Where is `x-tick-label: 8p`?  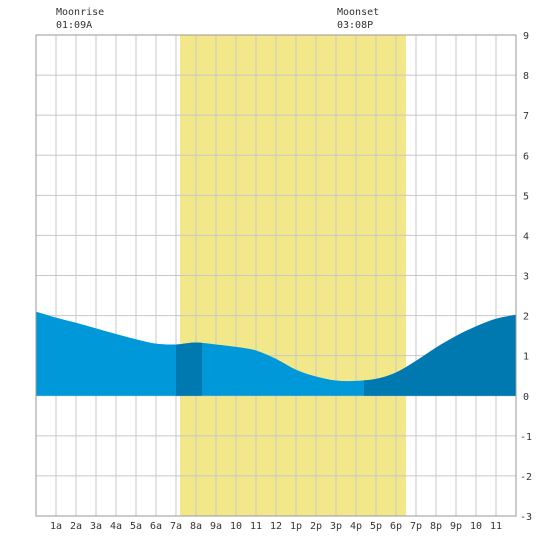
x-tick-label: 8p is located at coordinates (436, 526).